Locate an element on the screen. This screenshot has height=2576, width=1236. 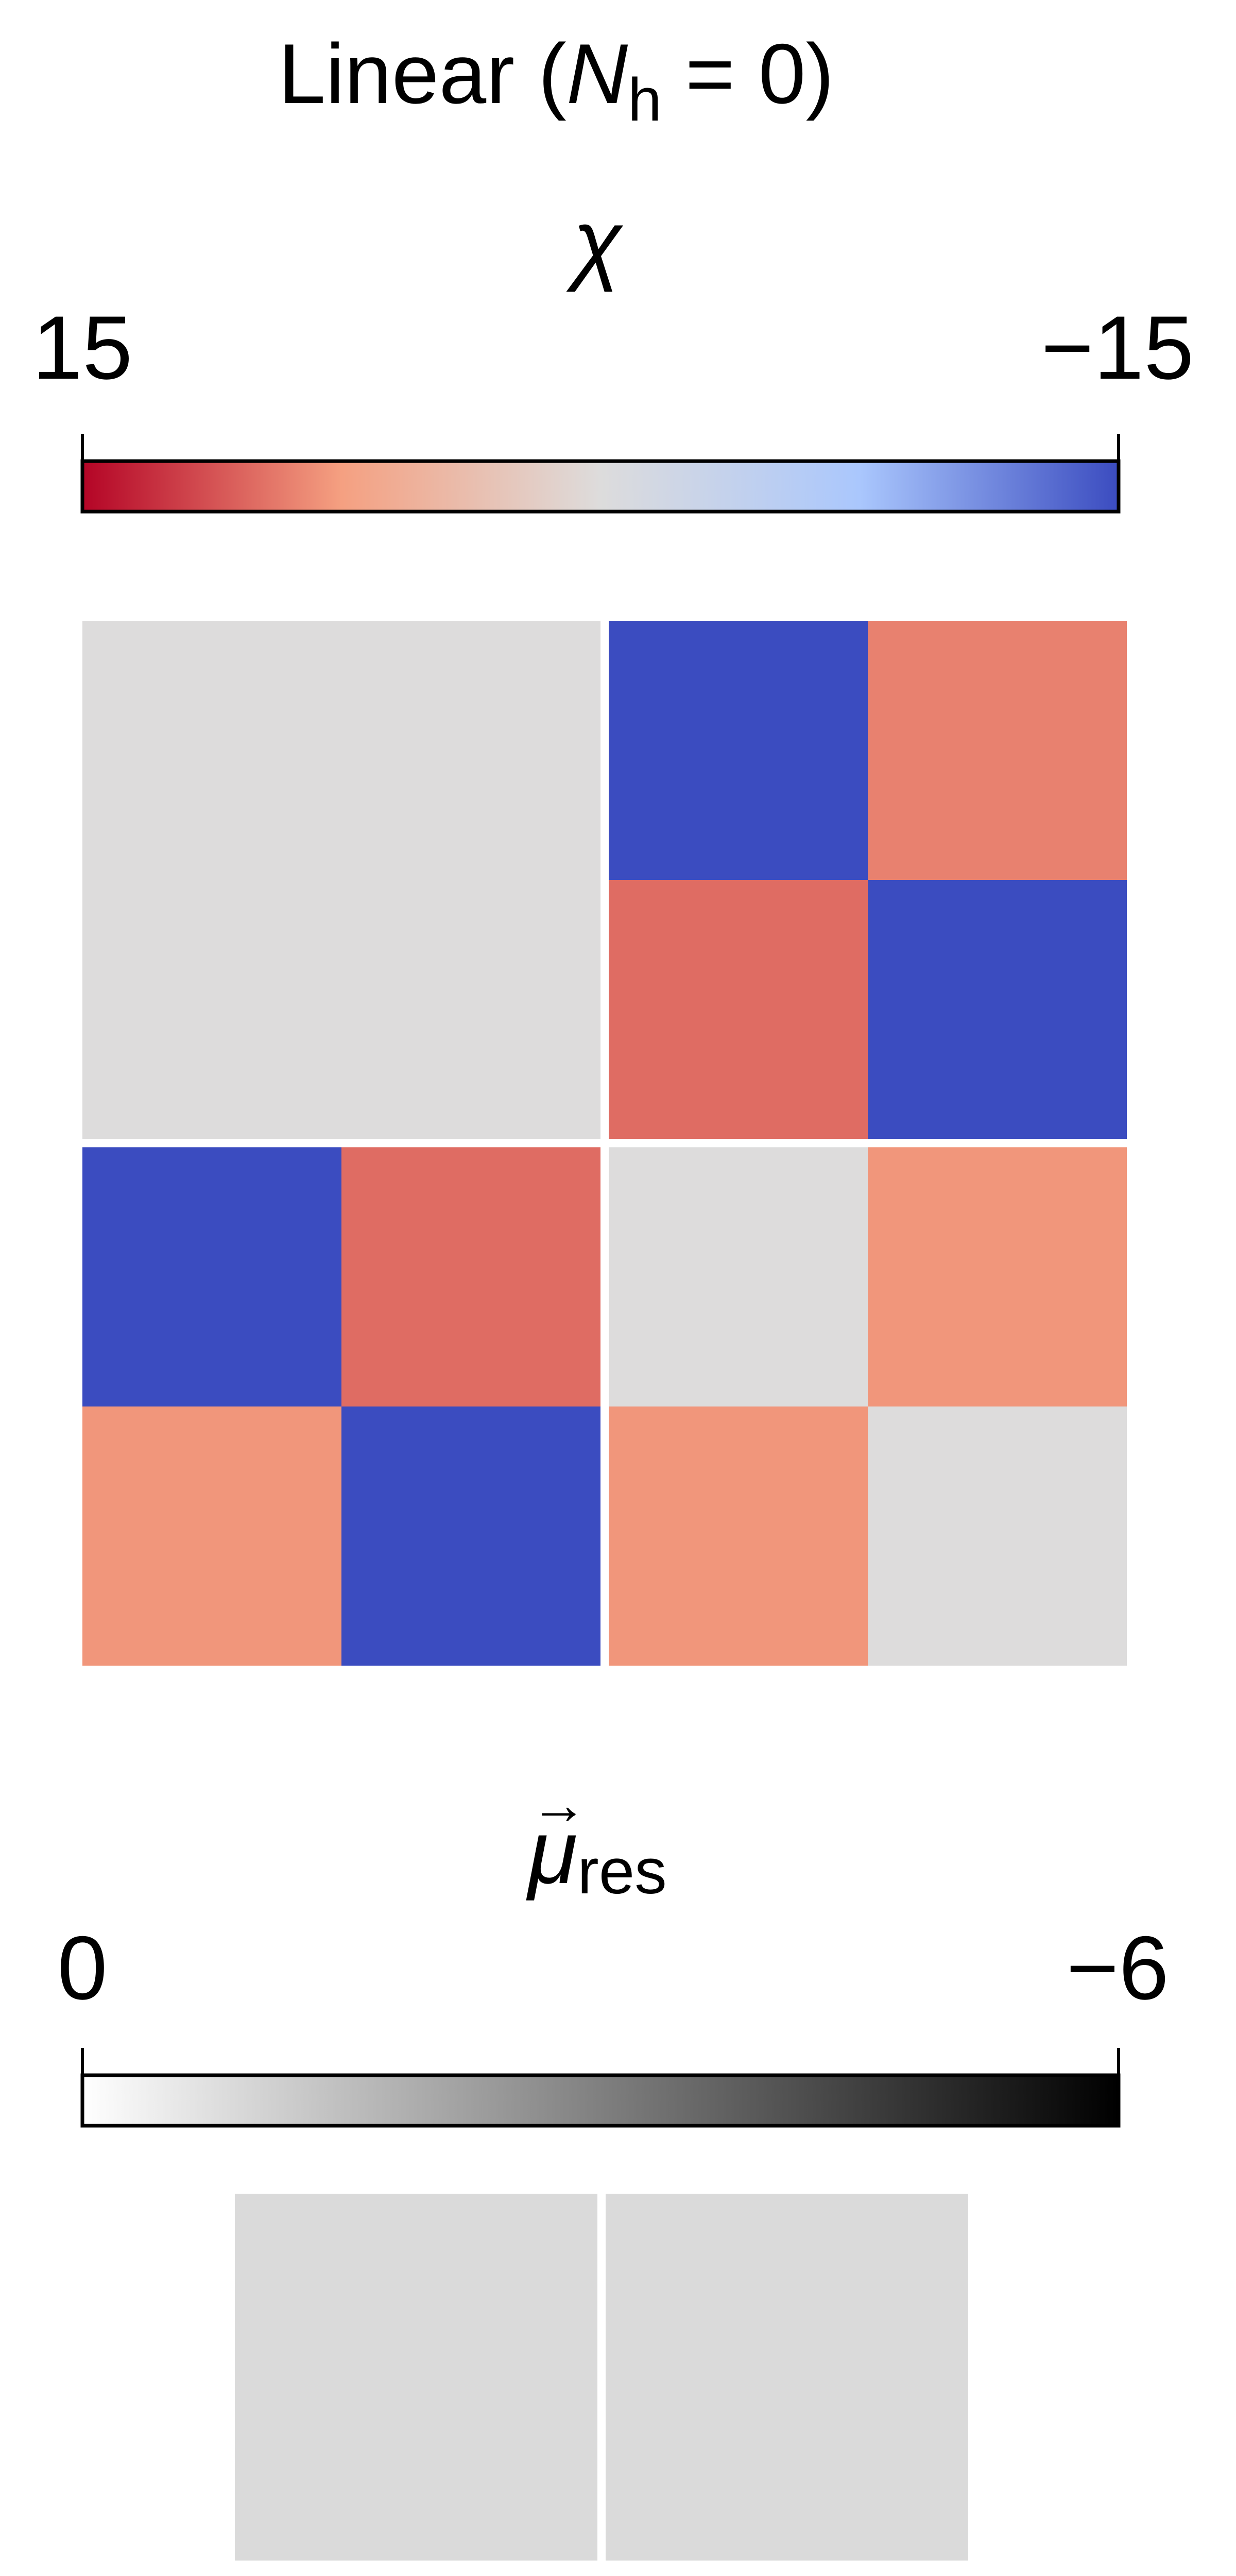
heatmap-cell-r3-c2 is located at coordinates (738, 1536).